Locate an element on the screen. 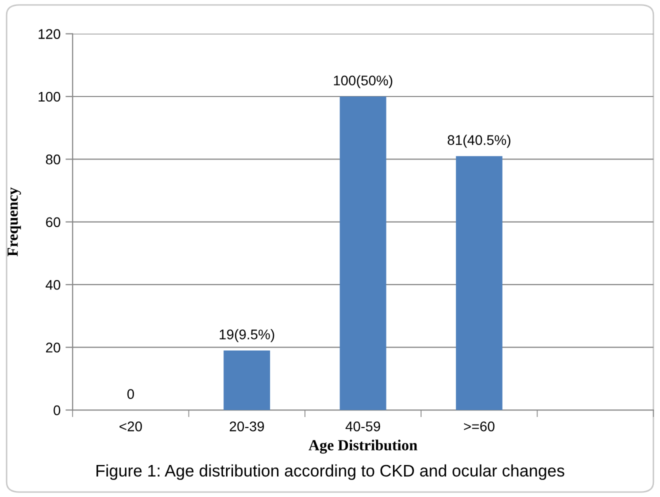 The image size is (660, 497). x-tick-label: 20-39 is located at coordinates (247, 427).